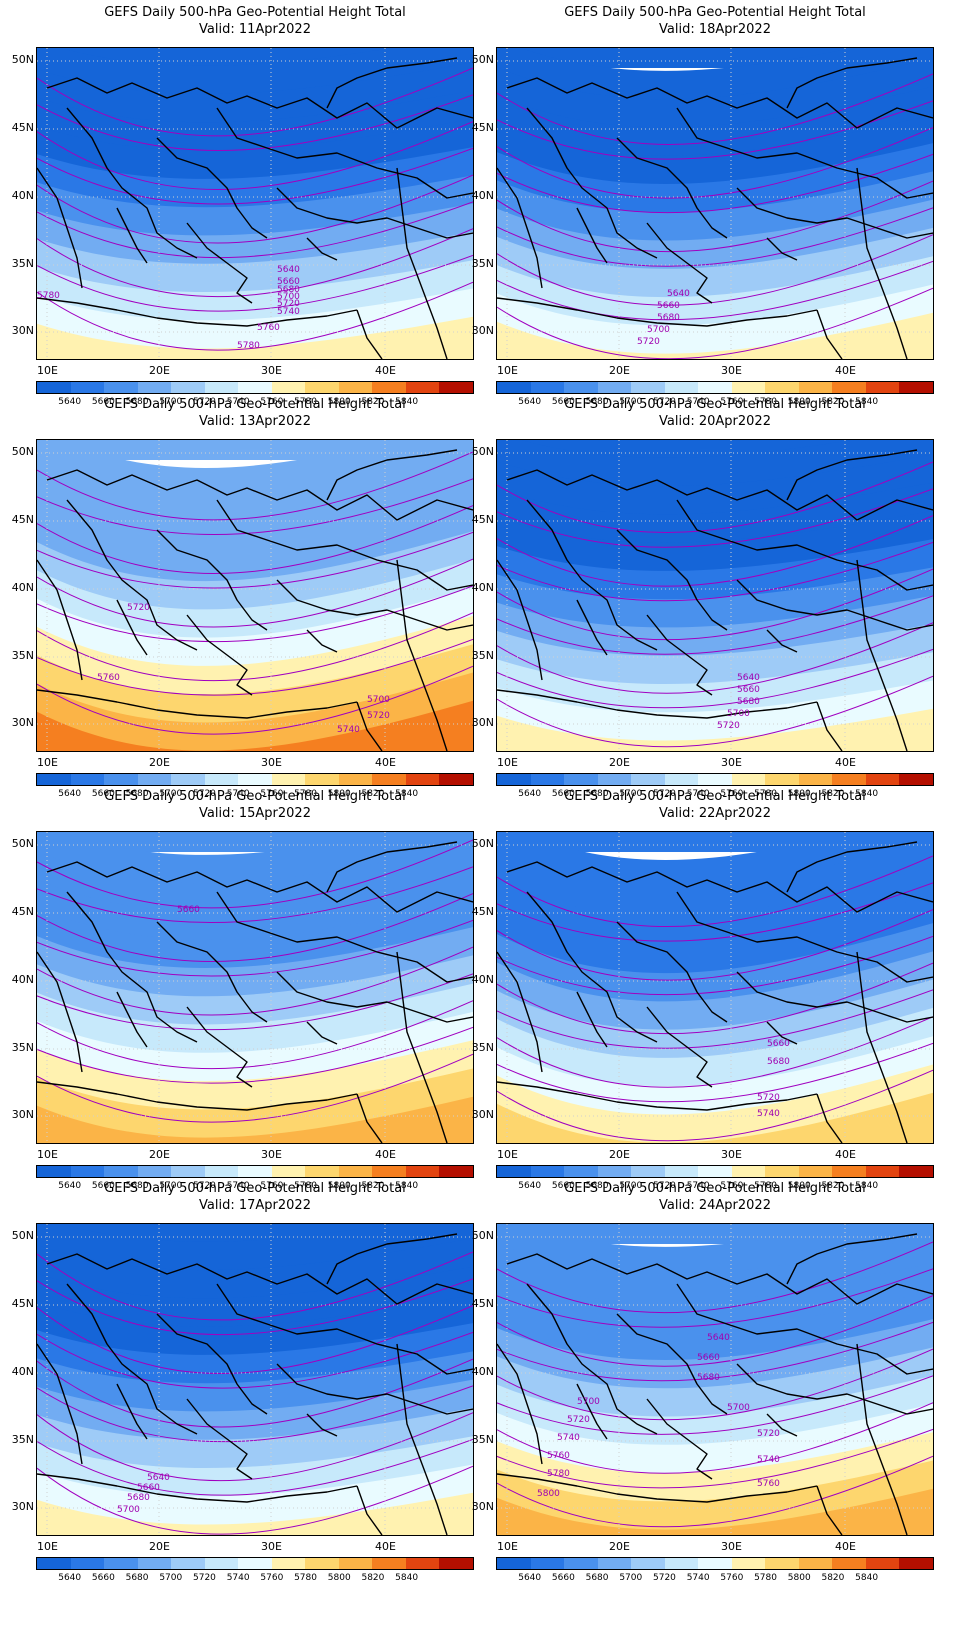 Image resolution: width=964 pixels, height=1640 pixels. What do you see at coordinates (255, 987) in the screenshot?
I see `height-field-map: 5660` at bounding box center [255, 987].